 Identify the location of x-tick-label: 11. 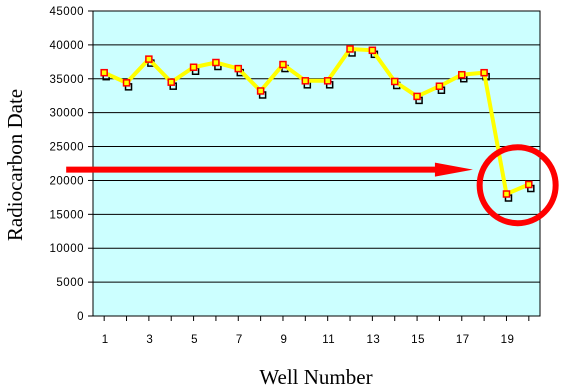
(328, 340).